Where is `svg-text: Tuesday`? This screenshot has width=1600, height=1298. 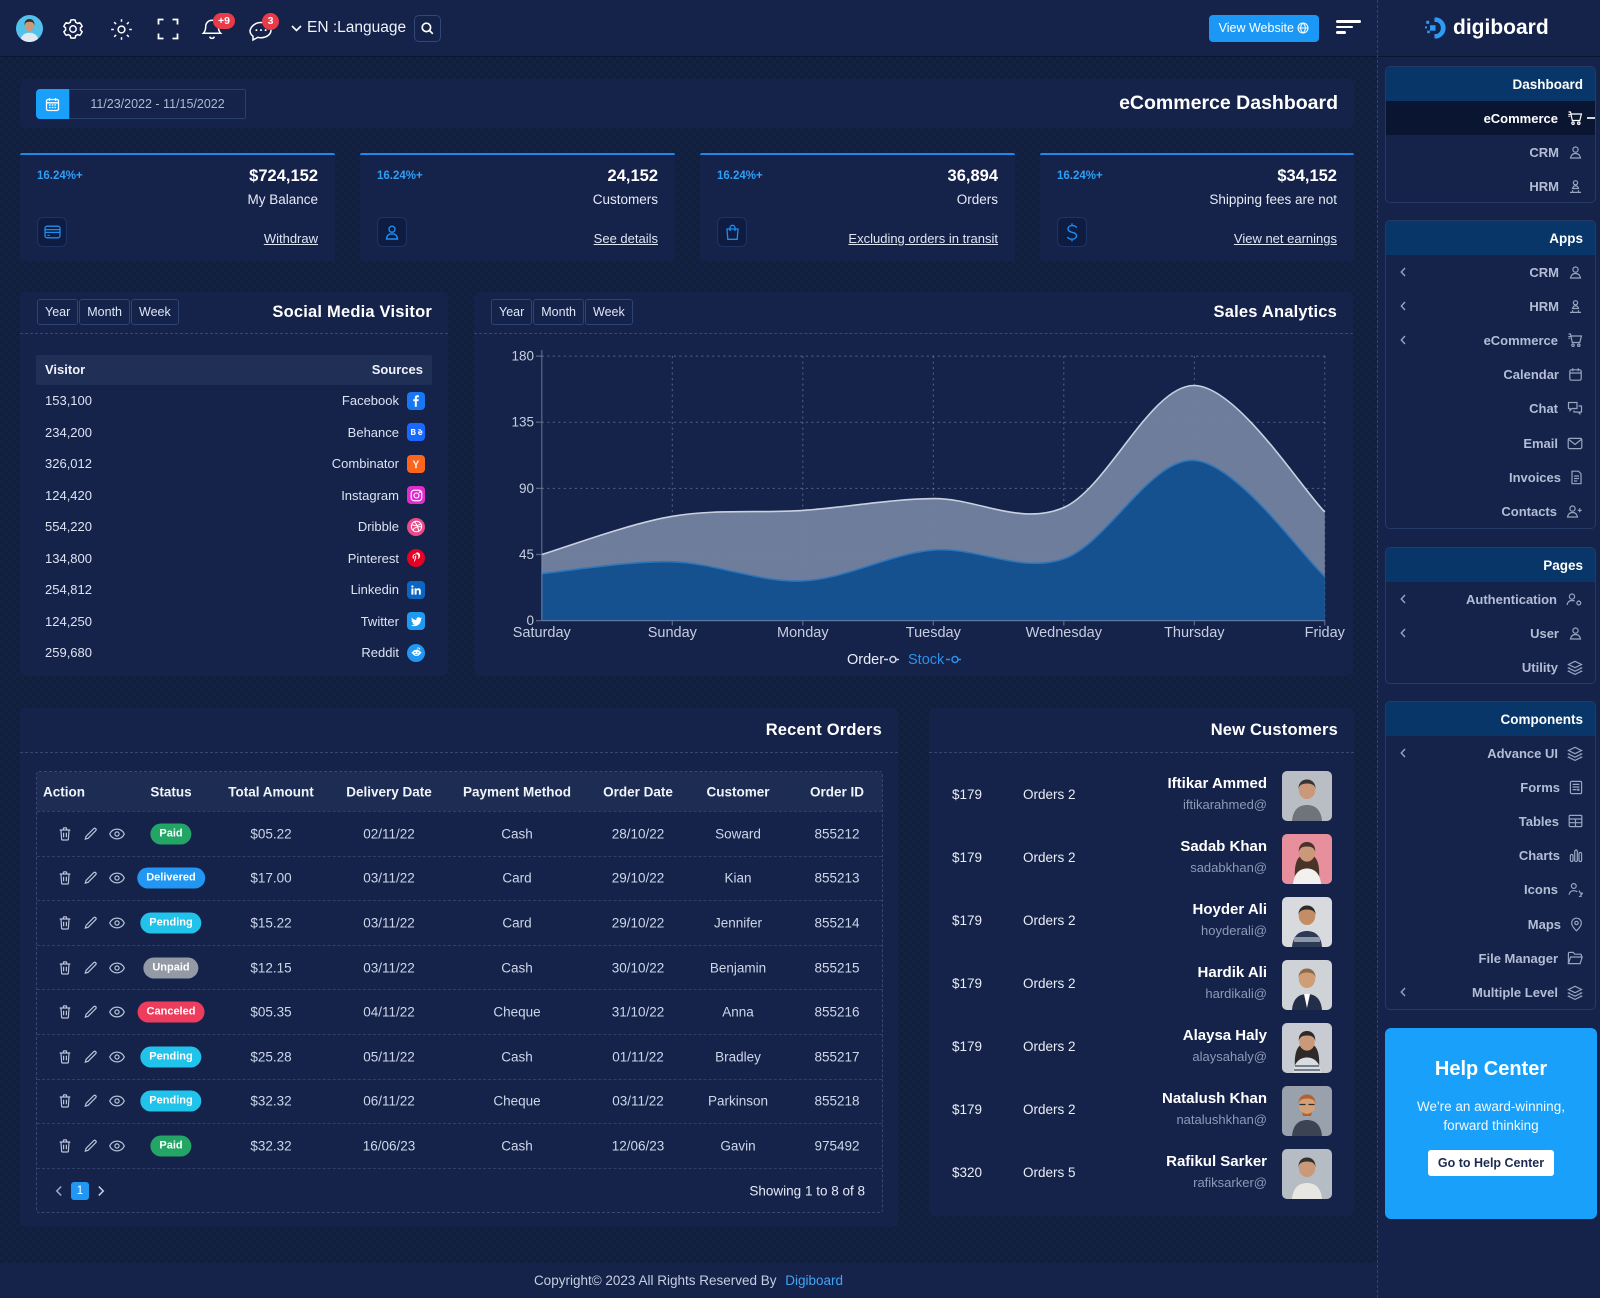
svg-text: Tuesday is located at coordinates (934, 633).